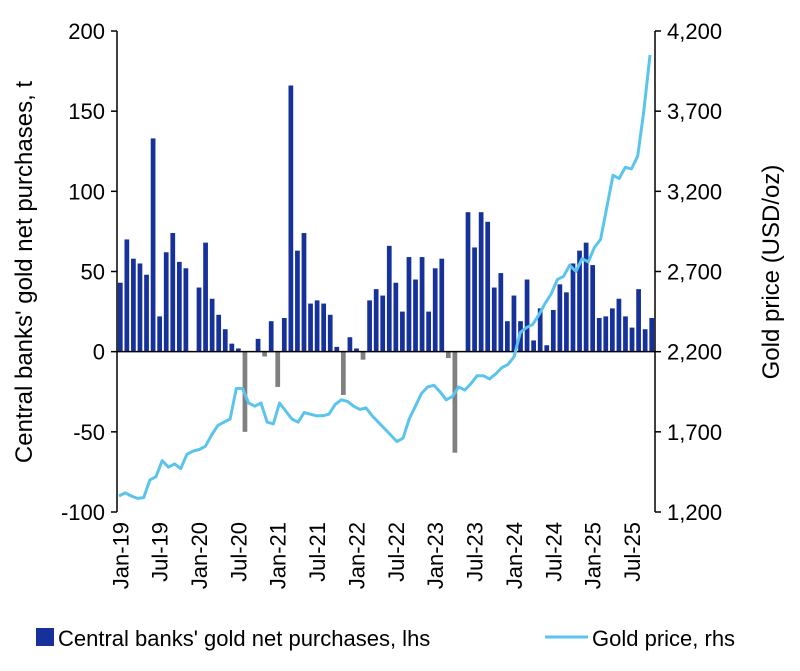  Describe the element at coordinates (278, 555) in the screenshot. I see `x-tick-label: Jan-21` at that location.